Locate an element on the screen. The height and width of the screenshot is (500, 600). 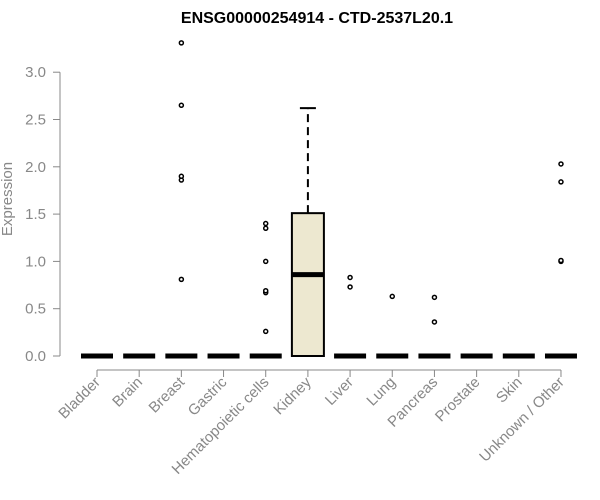
y-tick-label: 0.0 is located at coordinates (35, 356).